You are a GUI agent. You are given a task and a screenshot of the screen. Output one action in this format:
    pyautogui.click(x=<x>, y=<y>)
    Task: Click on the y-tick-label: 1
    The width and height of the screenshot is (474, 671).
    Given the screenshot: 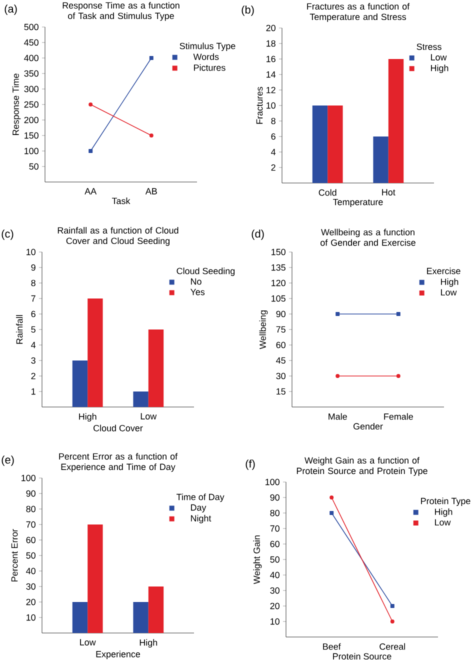 What is the action you would take?
    pyautogui.click(x=34, y=391)
    